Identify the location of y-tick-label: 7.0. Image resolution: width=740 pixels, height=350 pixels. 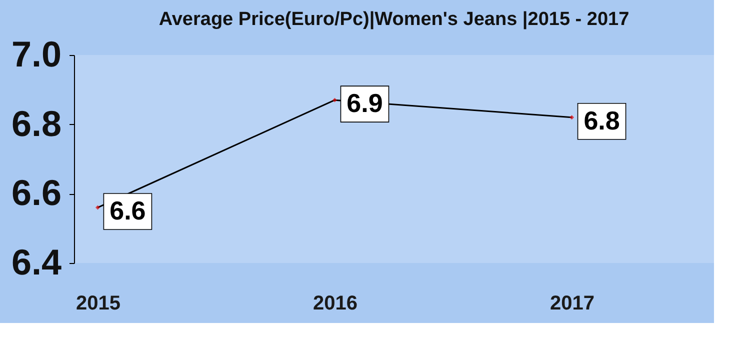
(36, 54).